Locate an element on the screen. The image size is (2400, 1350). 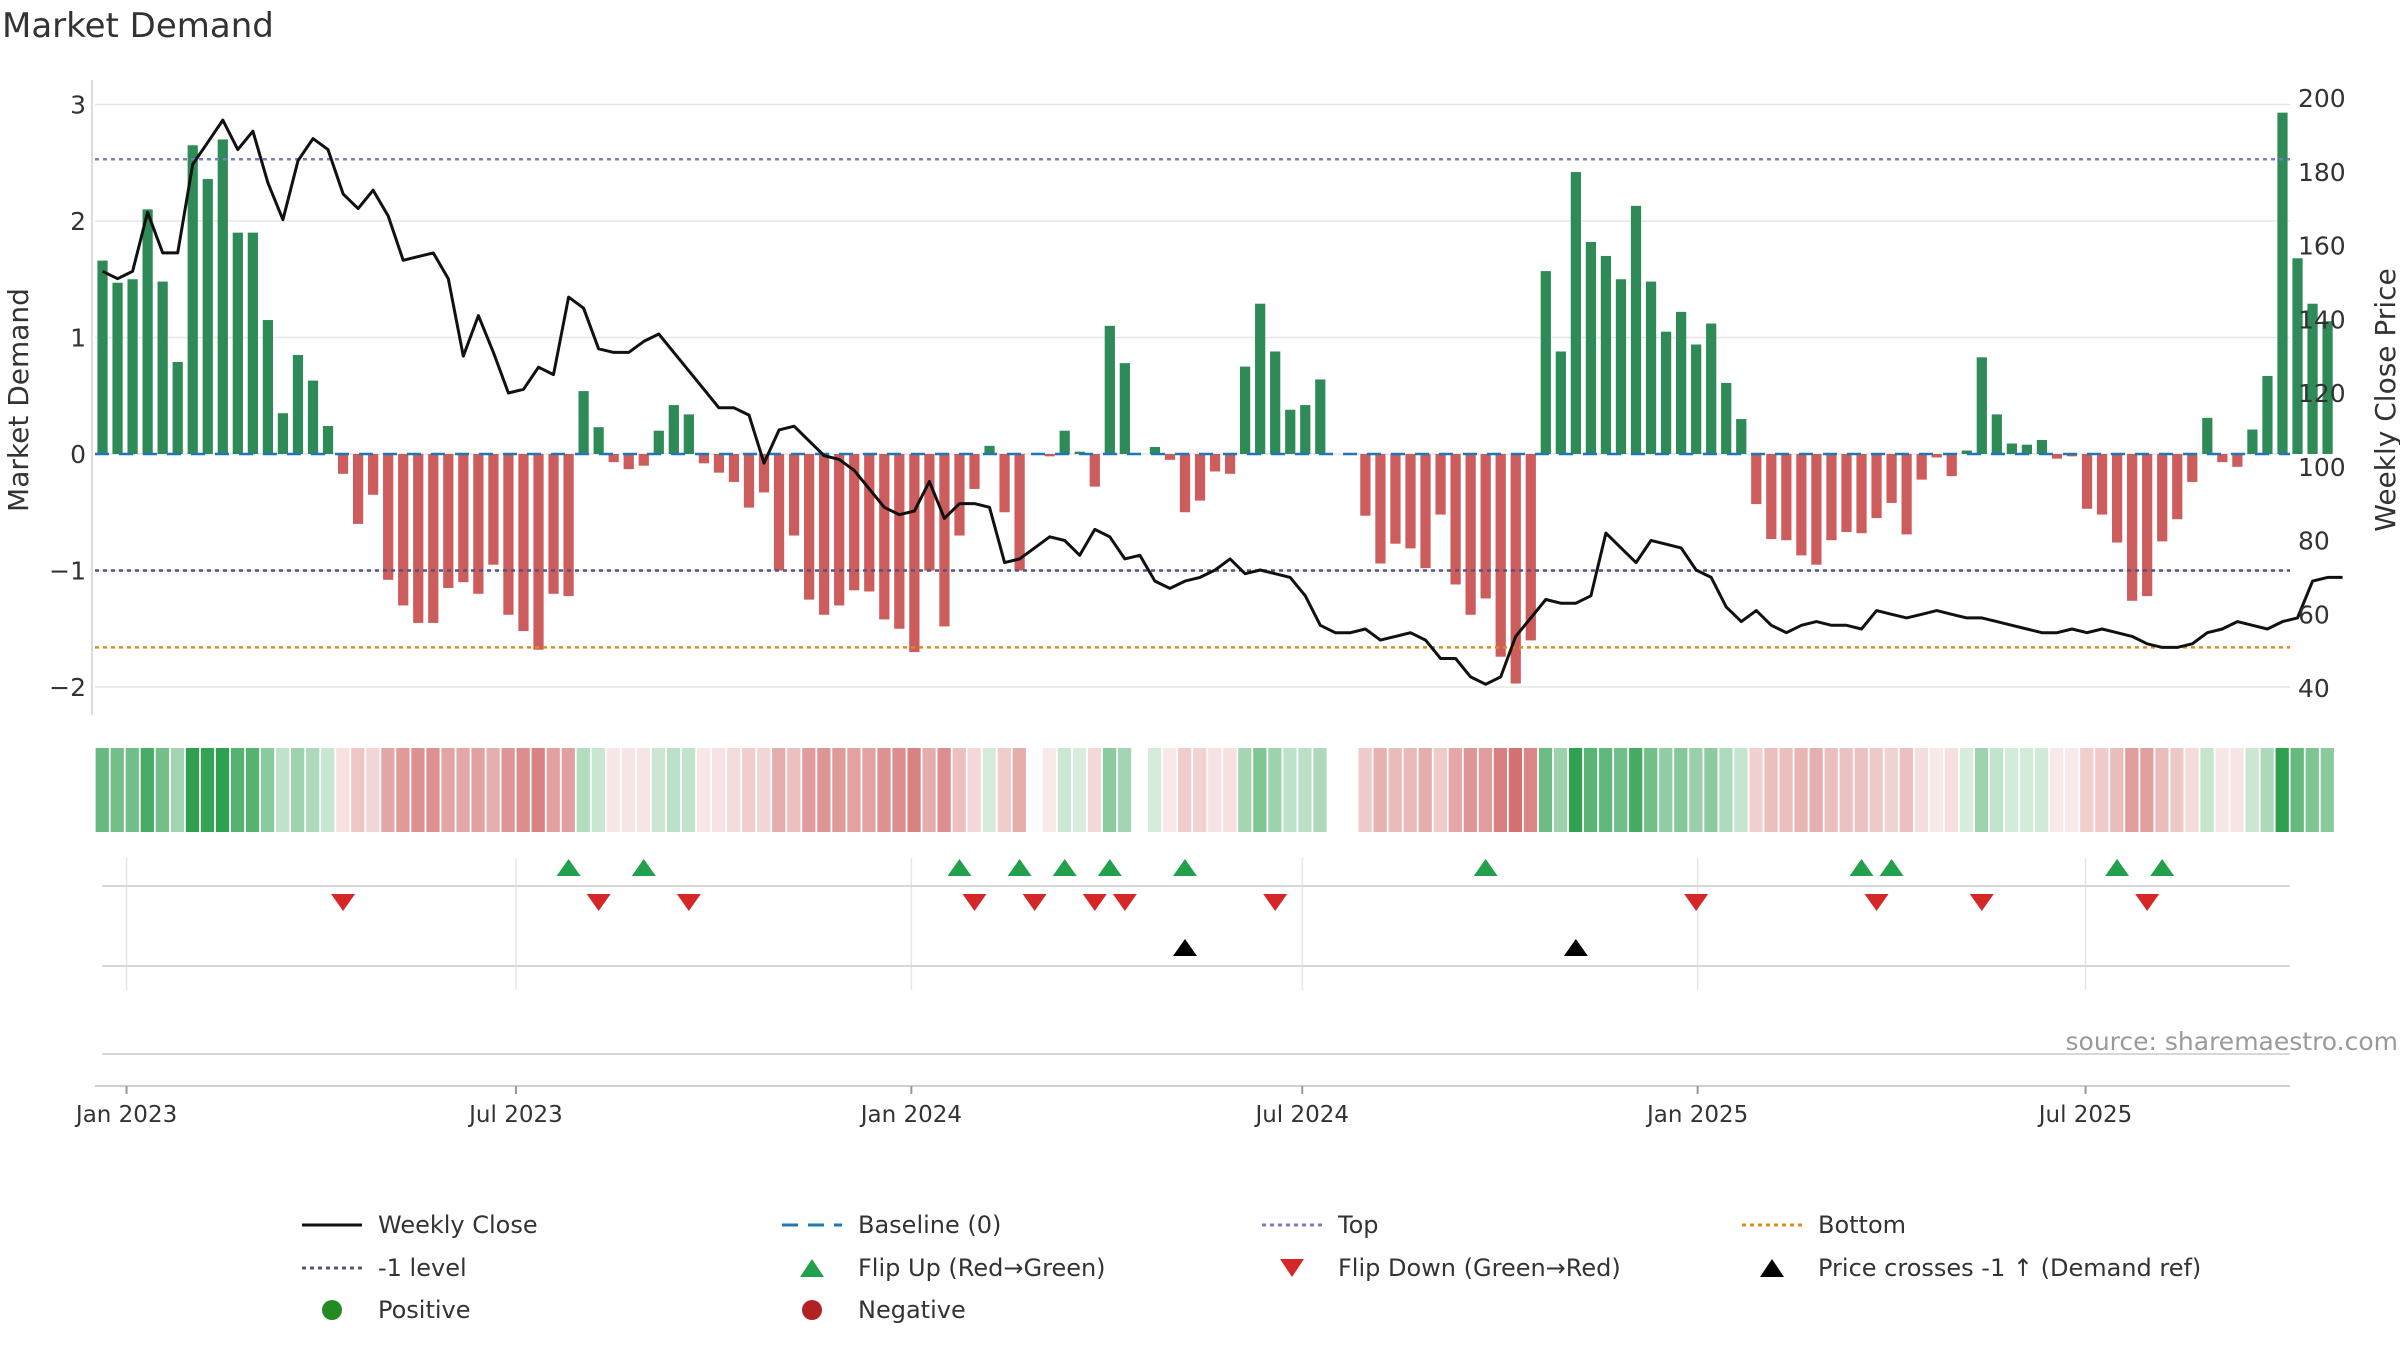
demand-heat-strip is located at coordinates (1214, 790).